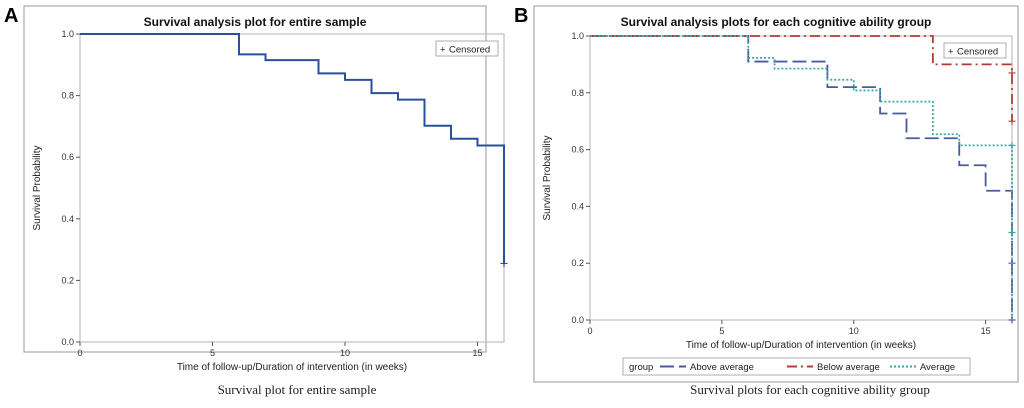  What do you see at coordinates (722, 367) in the screenshot?
I see `group-legend-label: Above average` at bounding box center [722, 367].